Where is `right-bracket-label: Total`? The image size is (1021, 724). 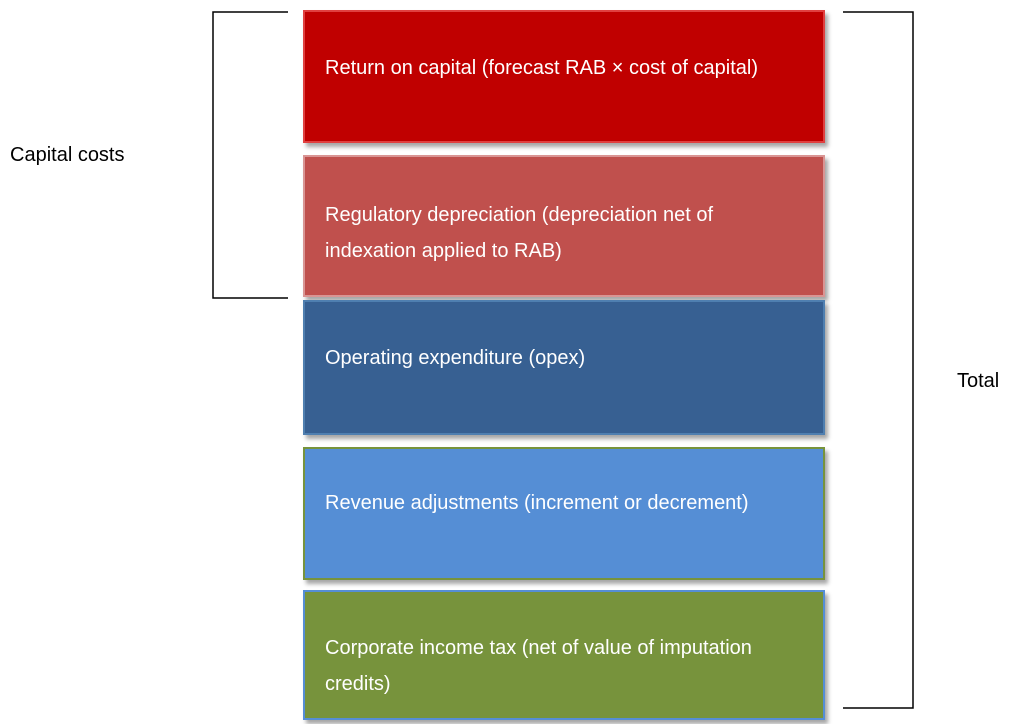 right-bracket-label: Total is located at coordinates (978, 381).